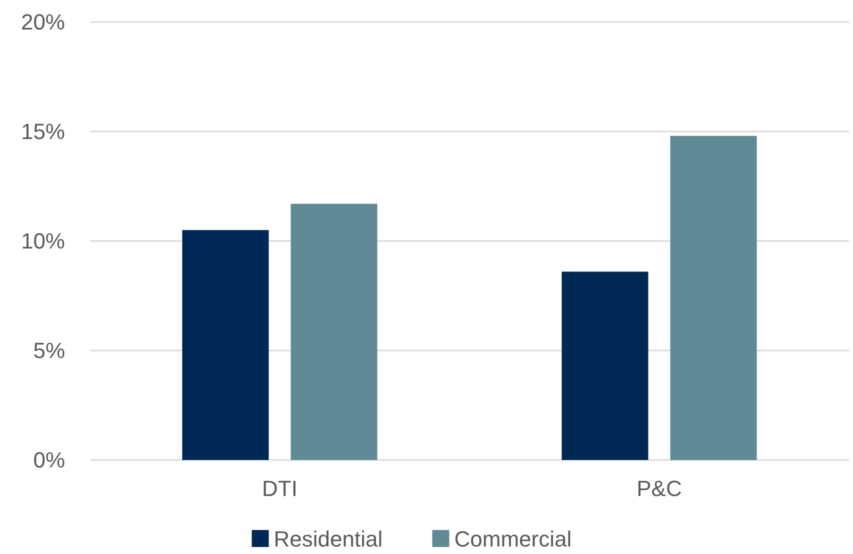  Describe the element at coordinates (42, 131) in the screenshot. I see `y-tick-label: 15%` at that location.